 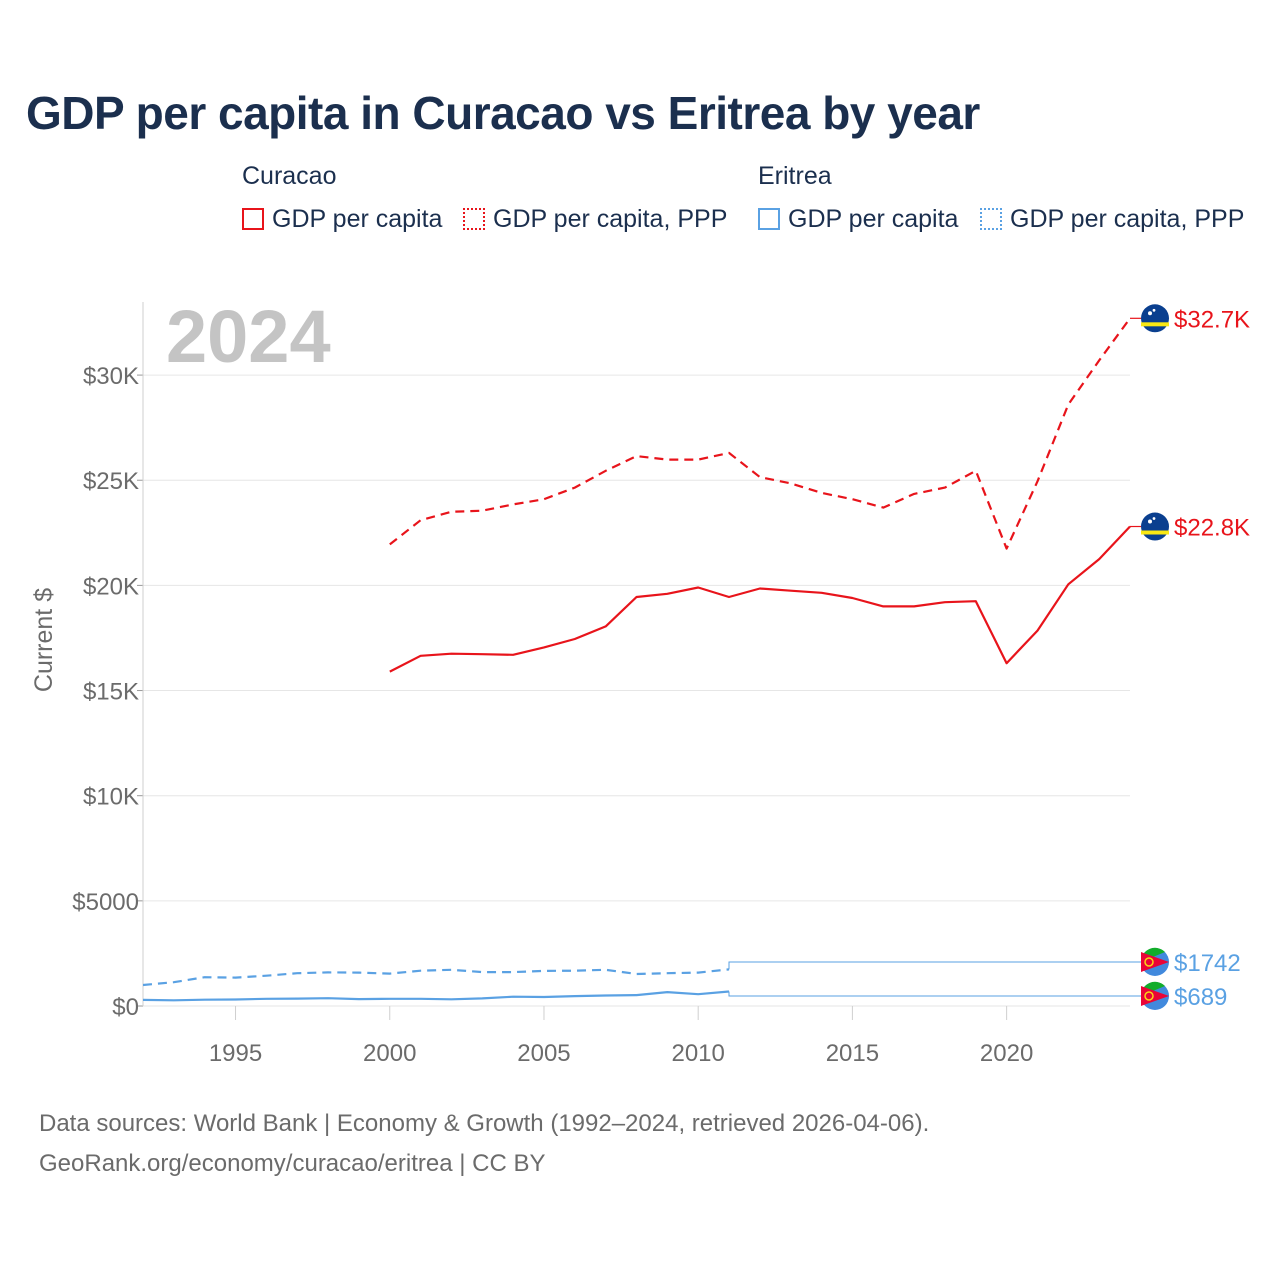 What do you see at coordinates (105, 902) in the screenshot?
I see `y-tick-label: $5000` at bounding box center [105, 902].